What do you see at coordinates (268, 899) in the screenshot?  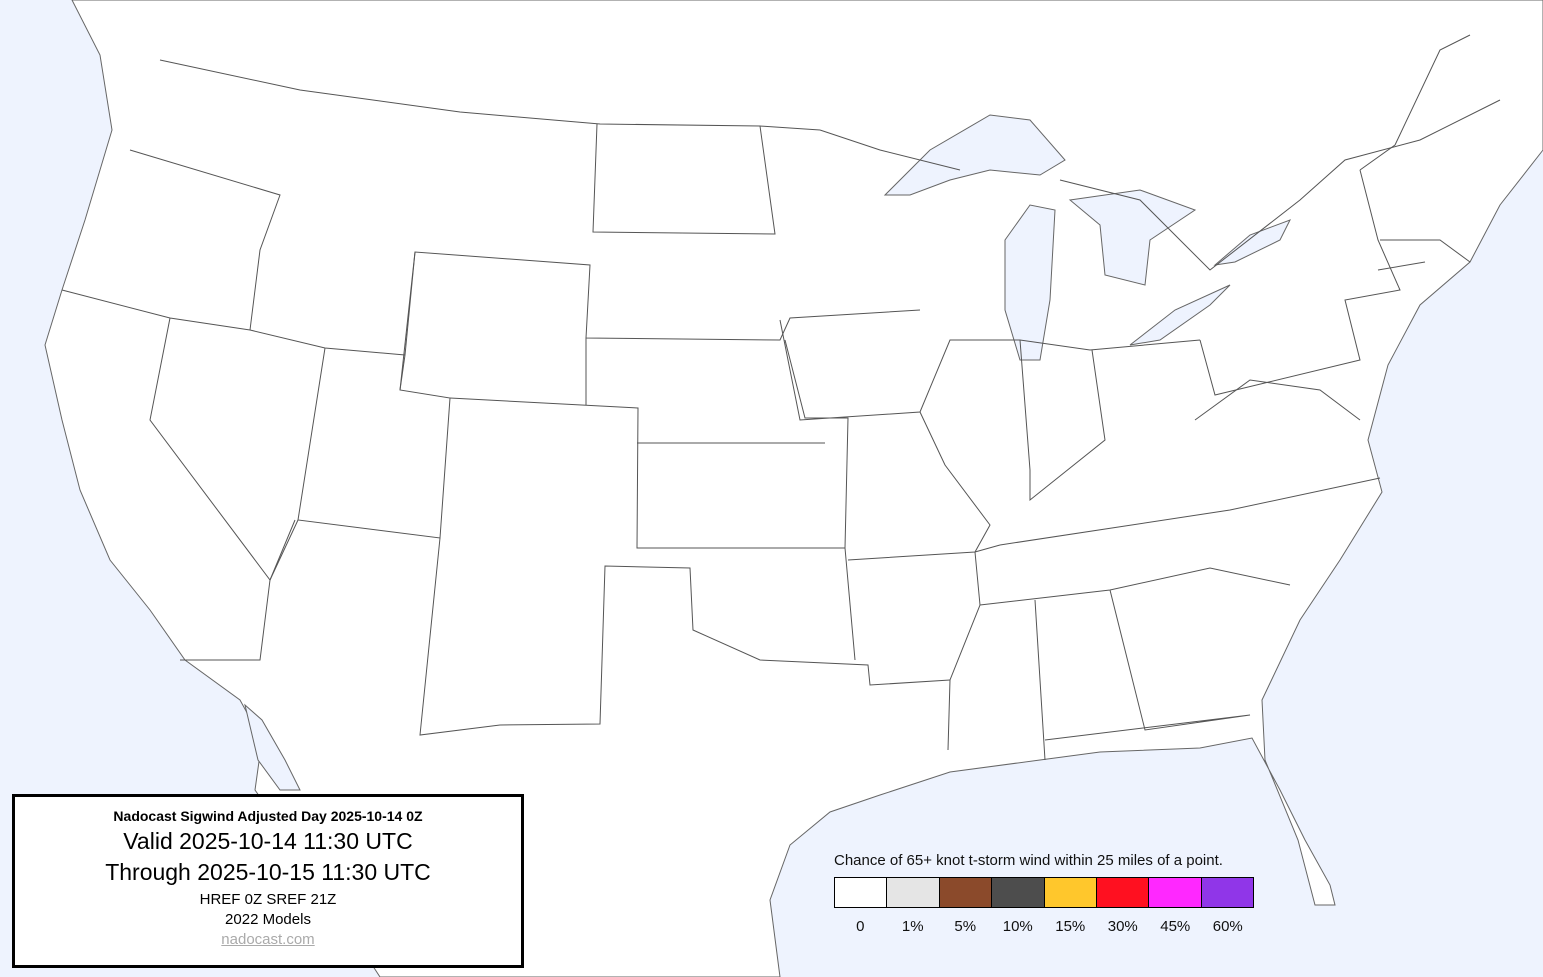 I see `model-runs: HREF 0Z SREF 21Z` at bounding box center [268, 899].